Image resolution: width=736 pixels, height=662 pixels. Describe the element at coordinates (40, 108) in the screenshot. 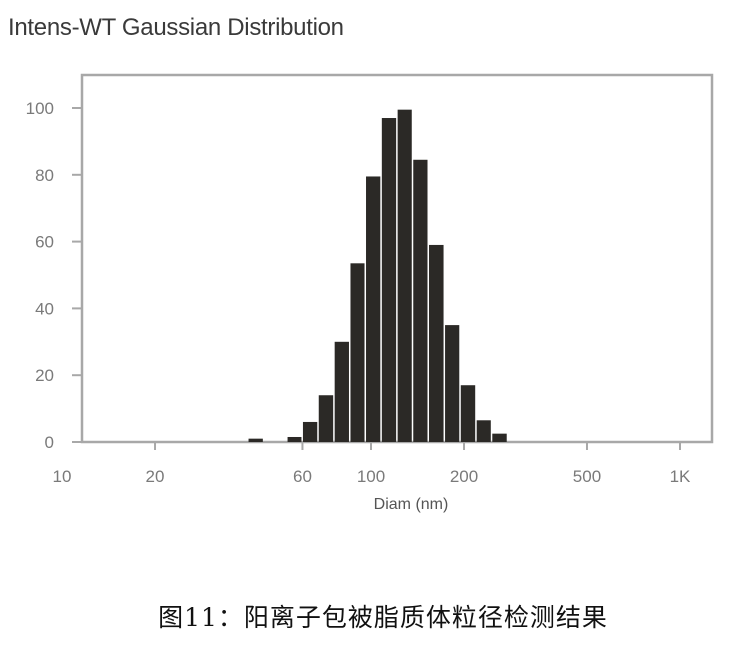

I see `y-tick-label: 100` at that location.